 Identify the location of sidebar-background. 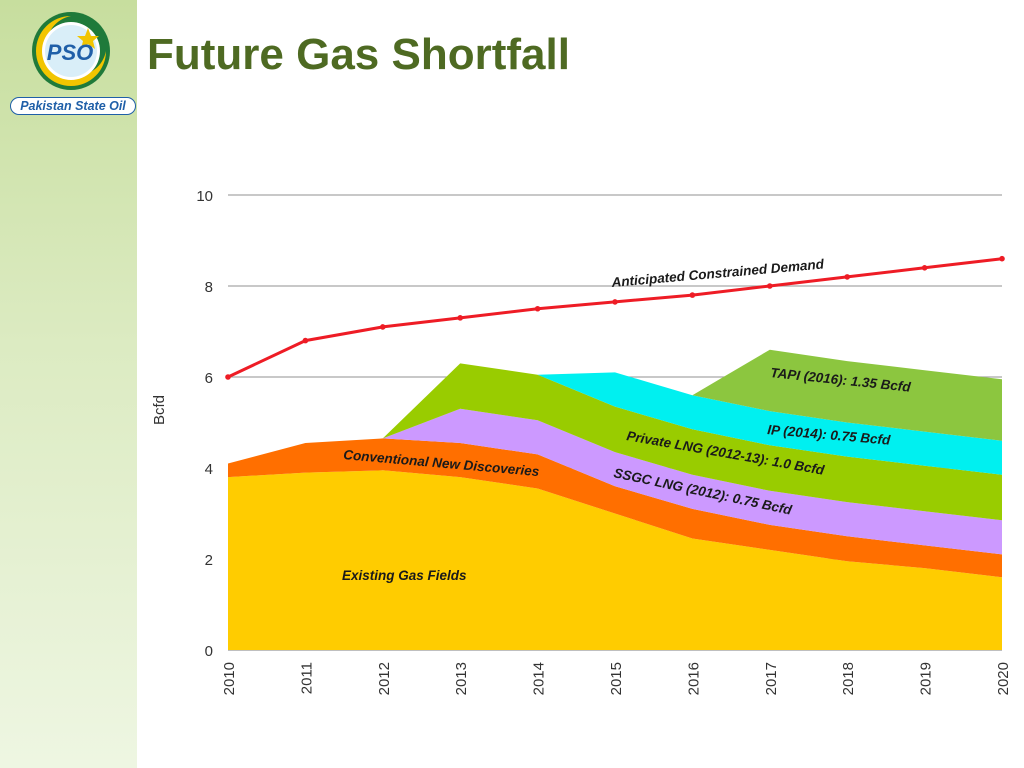
(68, 384).